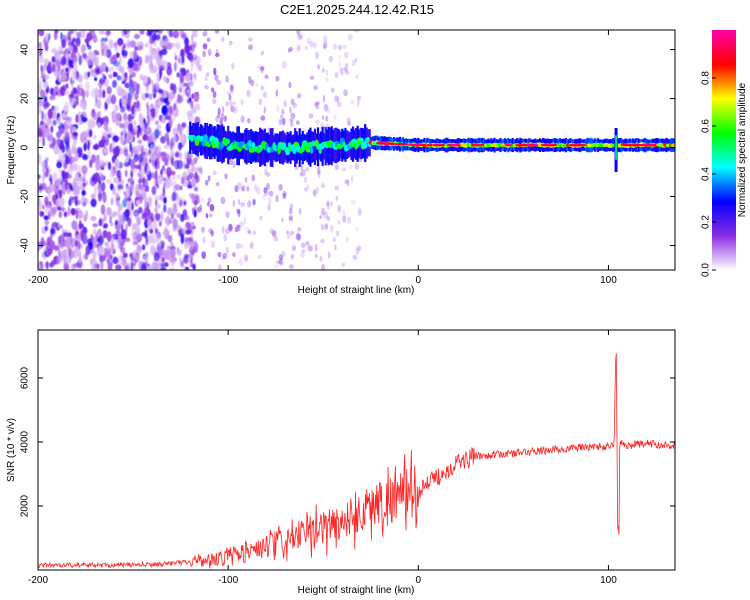 The width and height of the screenshot is (750, 600). Describe the element at coordinates (313, 147) in the screenshot. I see `band-envelope` at that location.